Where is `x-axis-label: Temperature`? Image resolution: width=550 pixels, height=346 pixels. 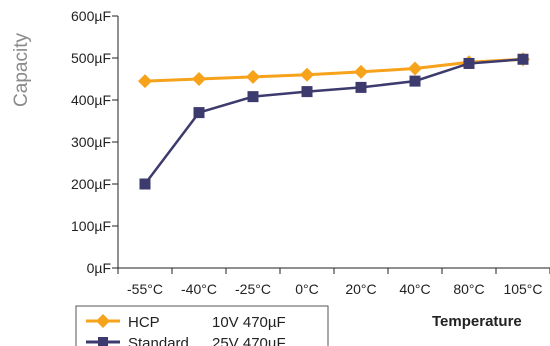
x-axis-label: Temperature is located at coordinates (477, 321).